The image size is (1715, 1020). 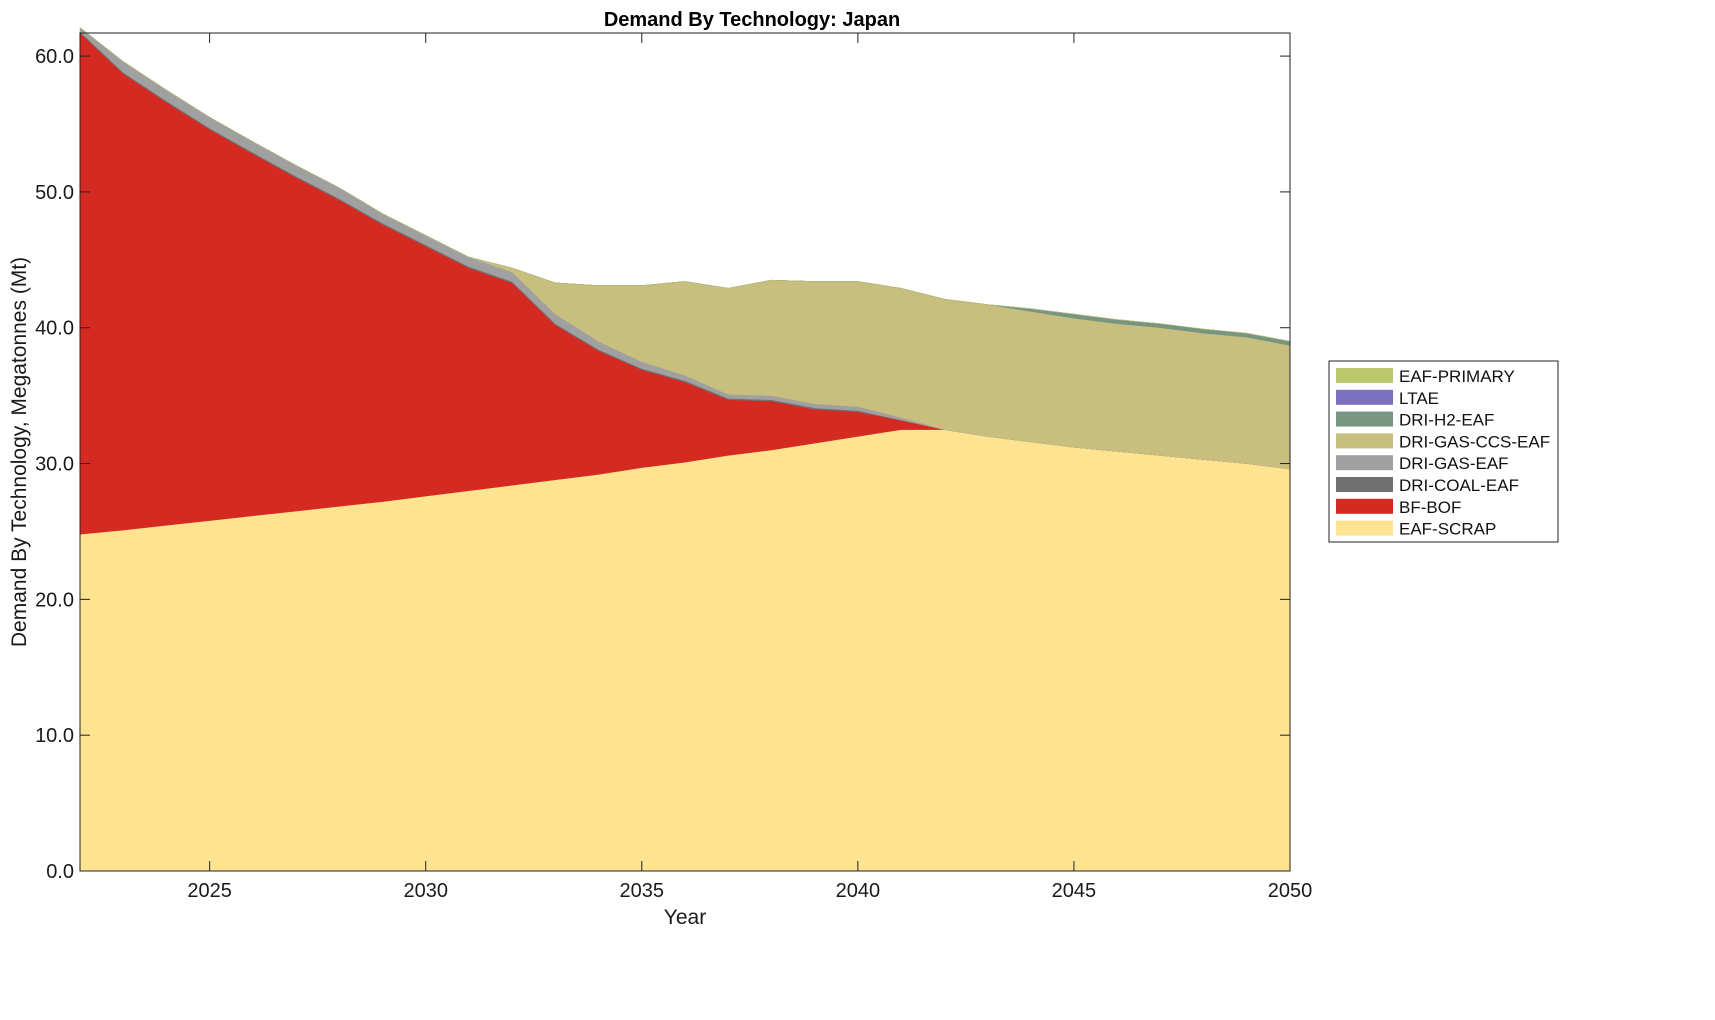 What do you see at coordinates (54, 465) in the screenshot?
I see `y-tick-label: 30.0` at bounding box center [54, 465].